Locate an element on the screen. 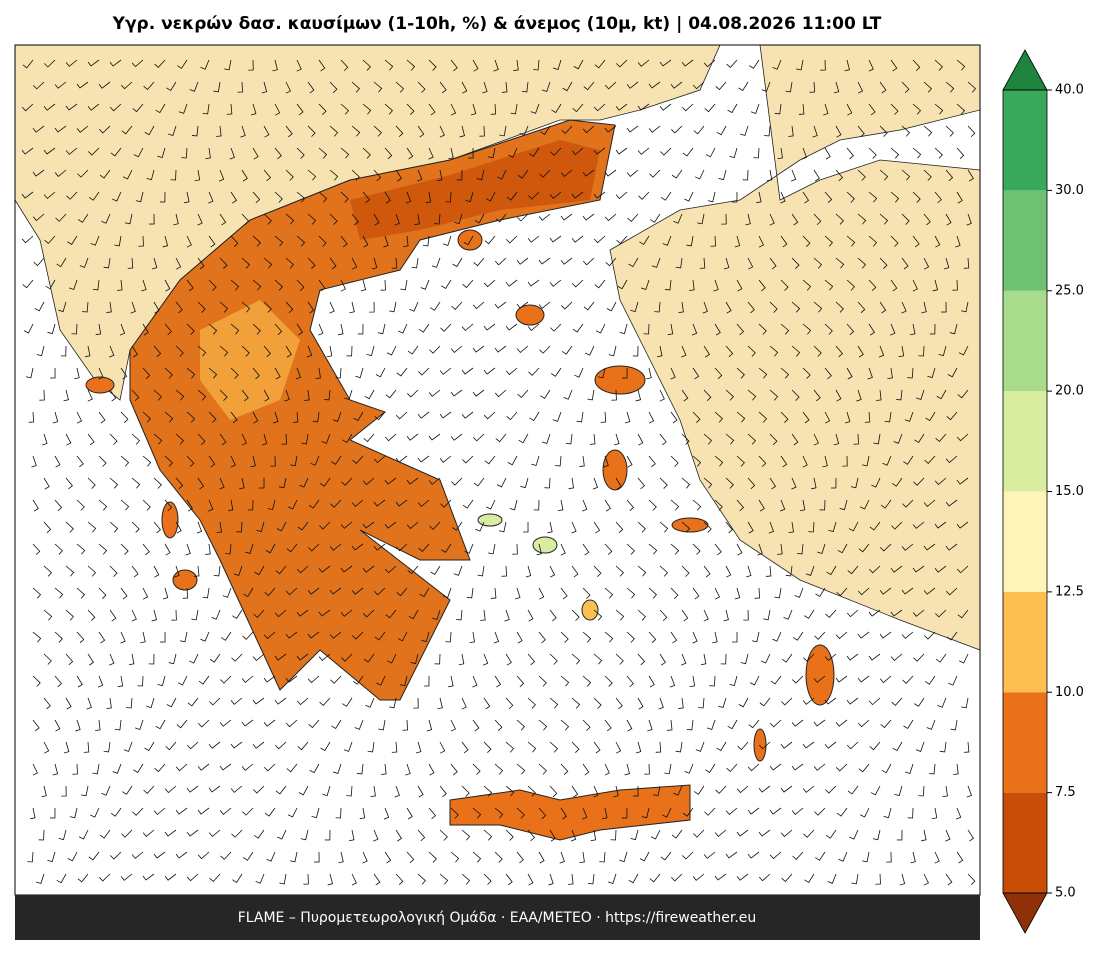 The image size is (1114, 959). island is located at coordinates (590, 610).